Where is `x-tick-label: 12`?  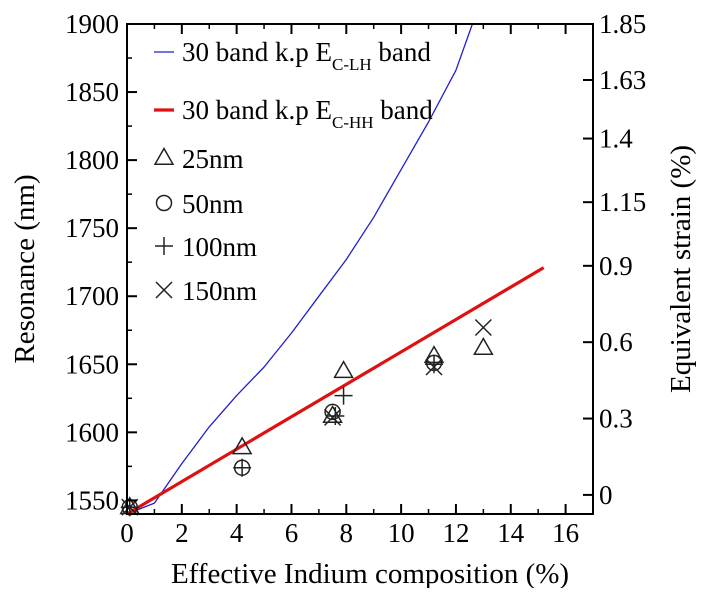 x-tick-label: 12 is located at coordinates (455, 533).